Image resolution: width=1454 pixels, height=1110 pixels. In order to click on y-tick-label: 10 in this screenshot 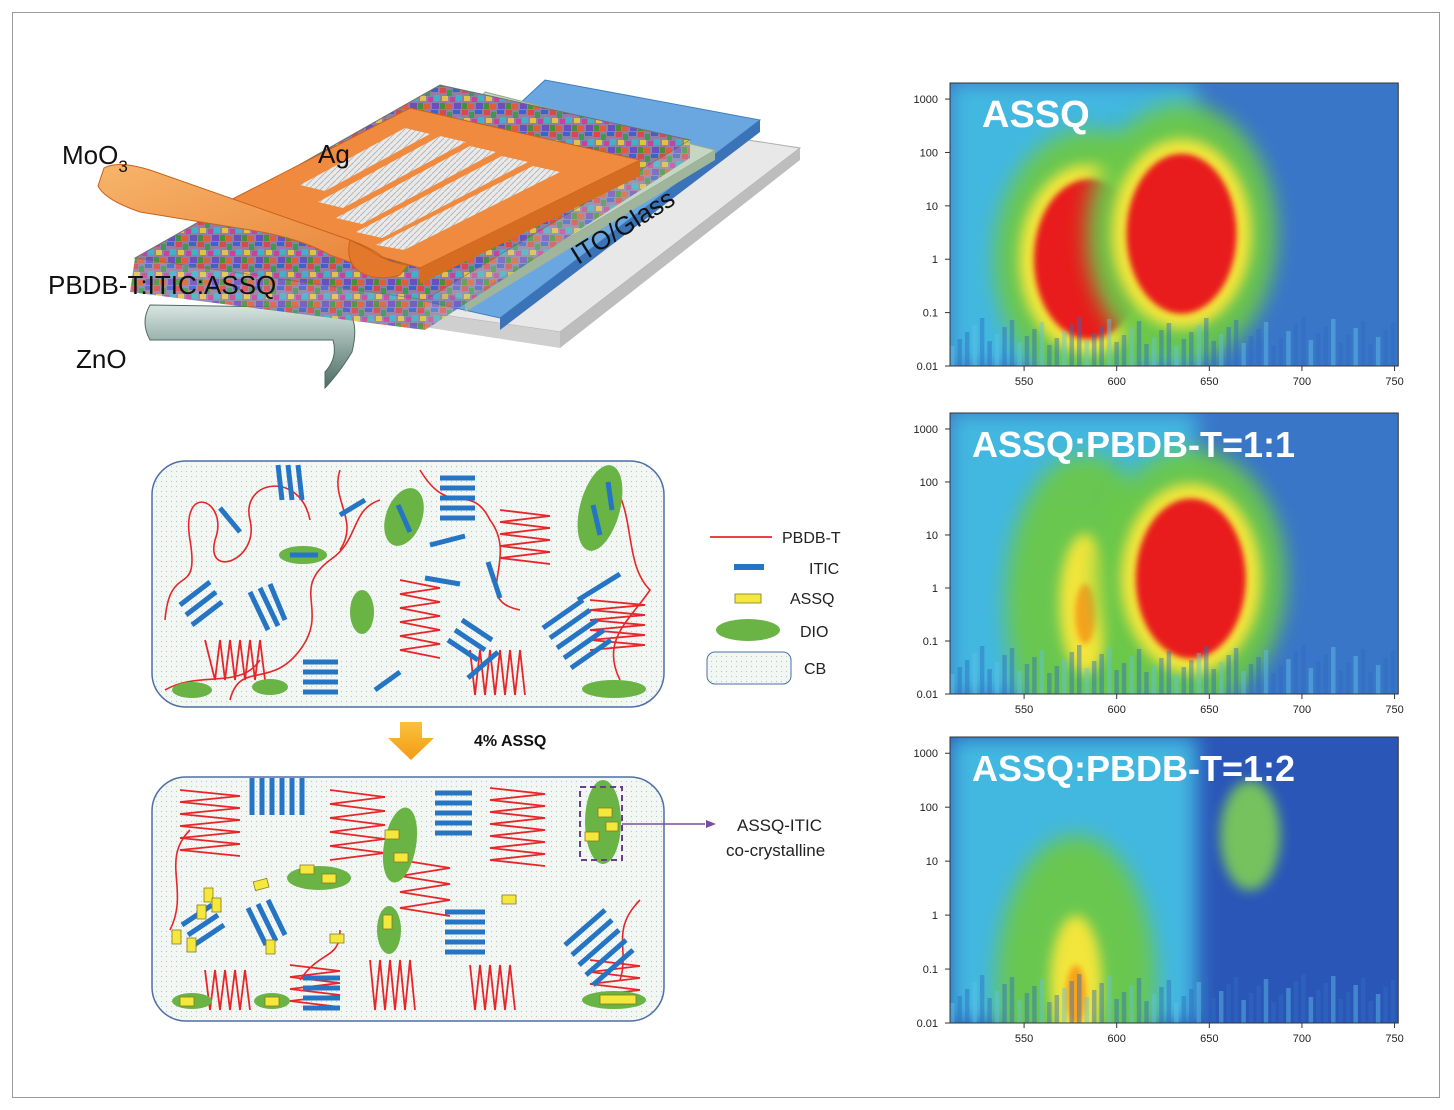, I will do `click(932, 536)`.